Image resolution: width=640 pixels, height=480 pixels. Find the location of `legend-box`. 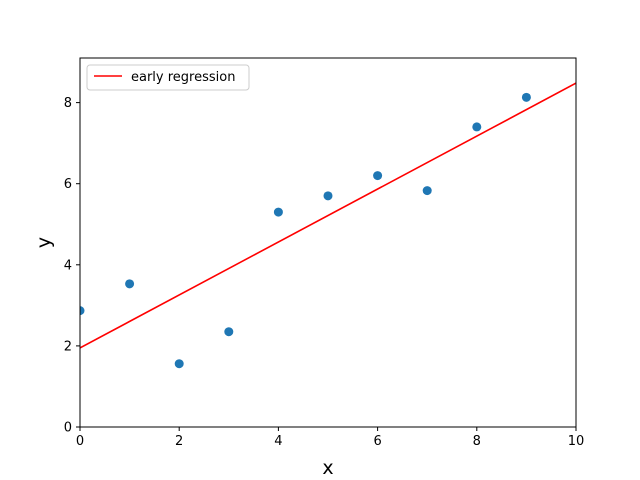

legend-box is located at coordinates (168, 77).